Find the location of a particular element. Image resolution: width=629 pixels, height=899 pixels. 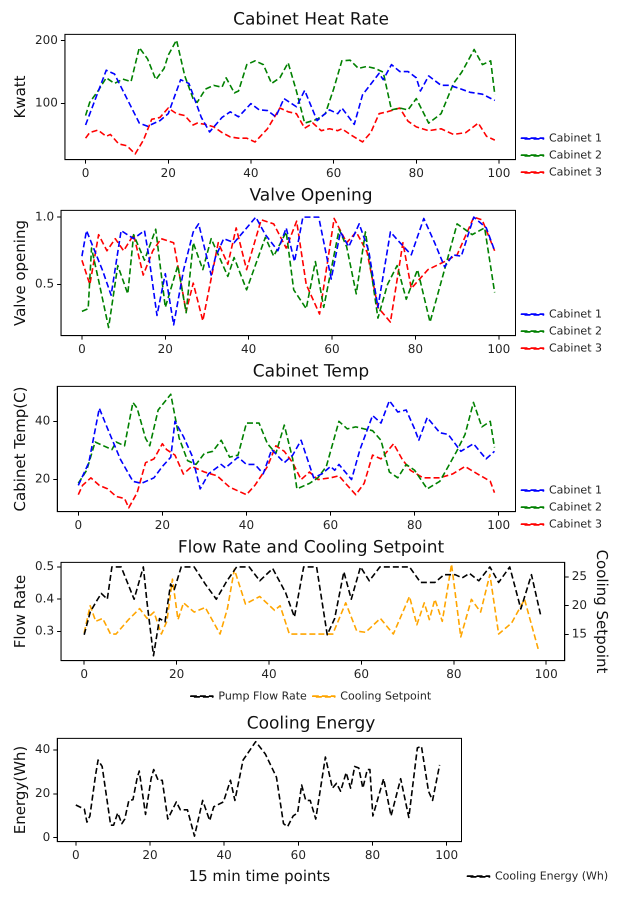

x-axis-title: 15 min time points is located at coordinates (259, 875).